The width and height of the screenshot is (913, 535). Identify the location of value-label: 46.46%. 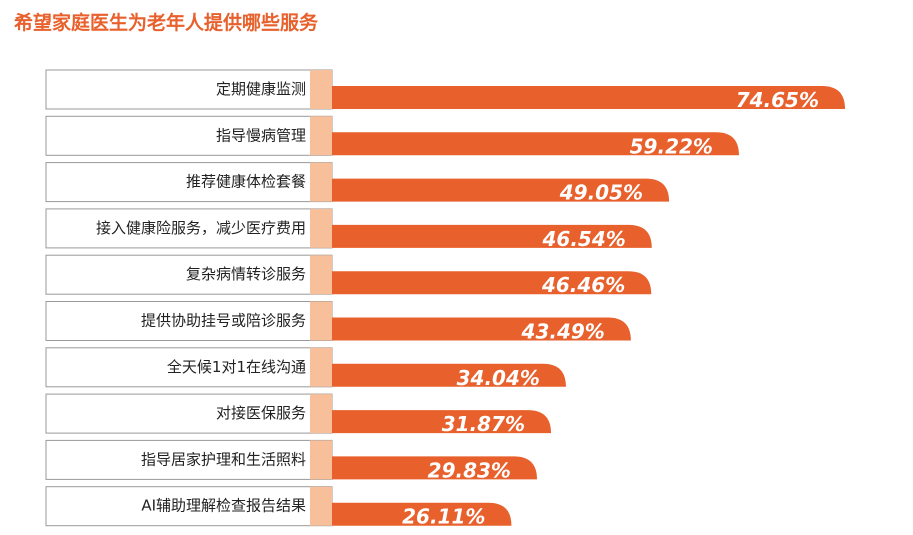
(583, 285).